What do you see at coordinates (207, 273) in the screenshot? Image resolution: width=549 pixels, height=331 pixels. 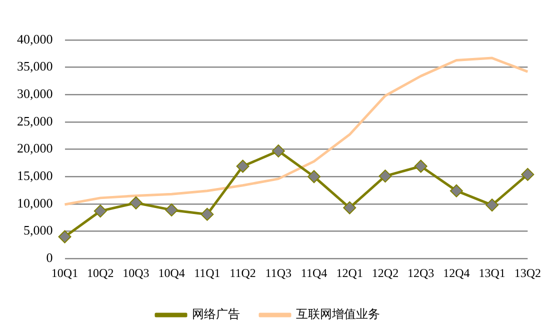 I see `x-tick-label: 11Q1` at bounding box center [207, 273].